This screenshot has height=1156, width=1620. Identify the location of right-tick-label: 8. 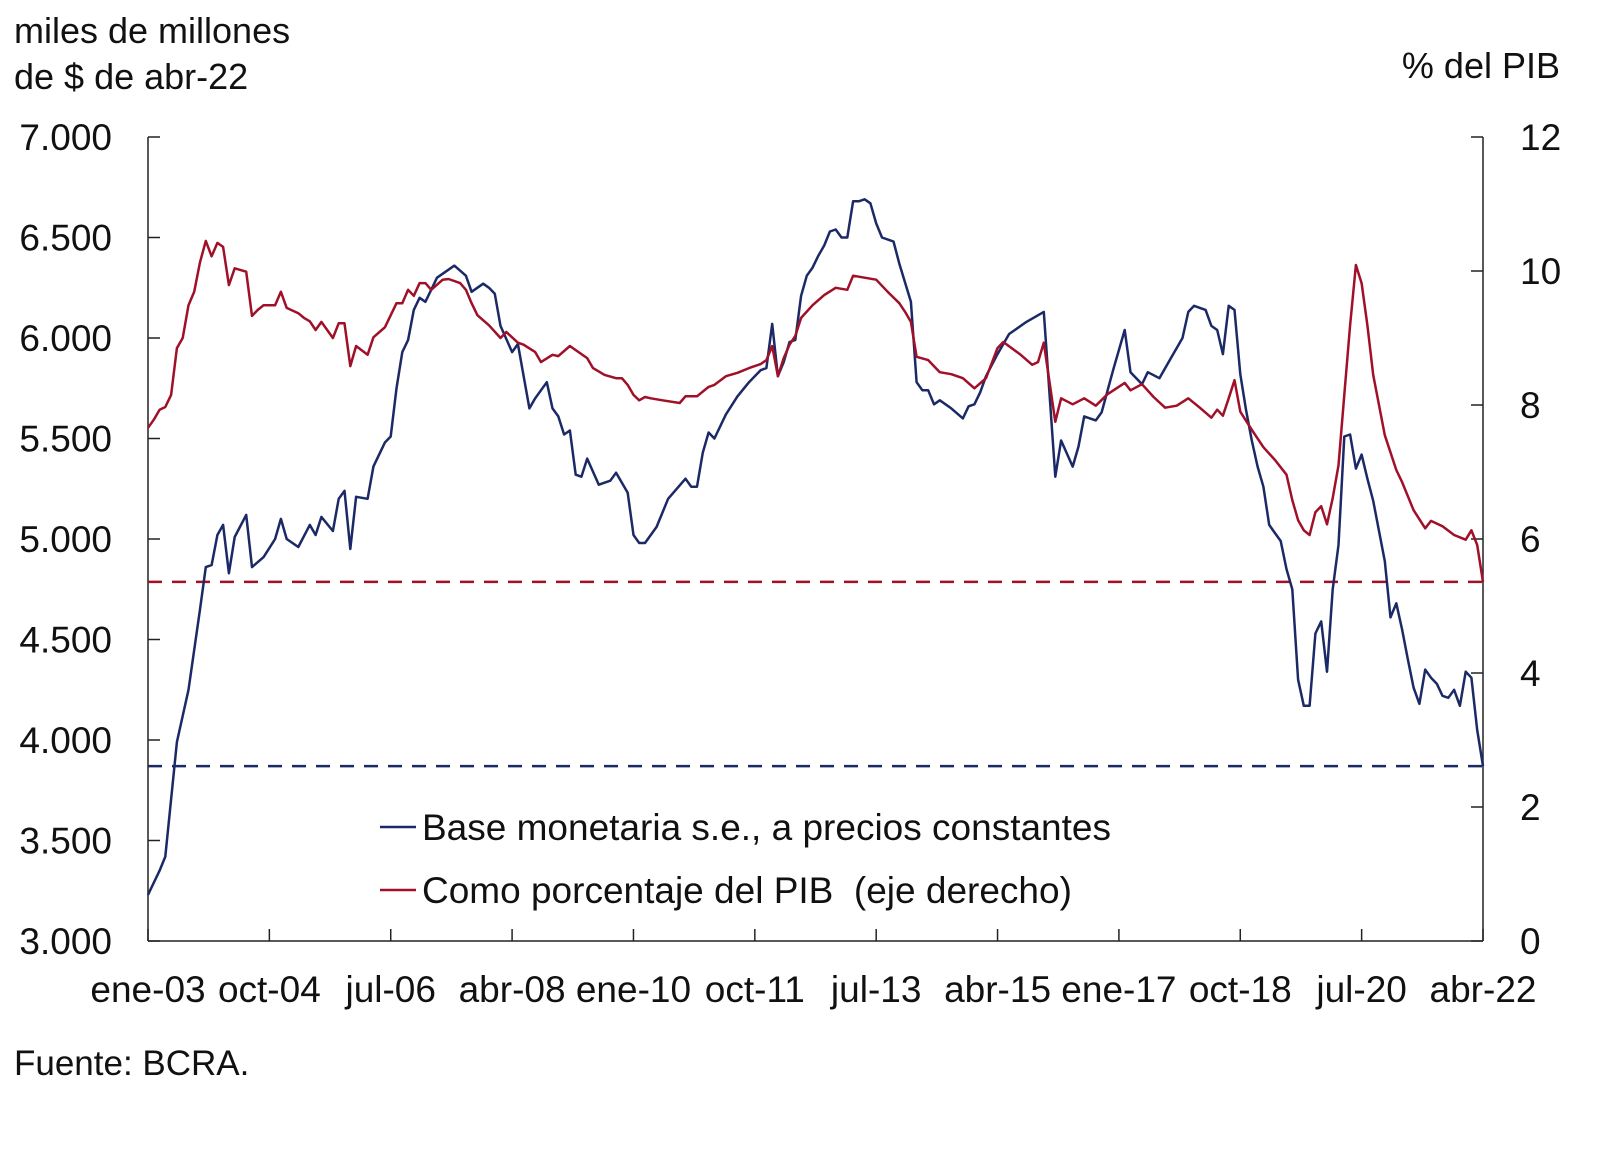
(1530, 405).